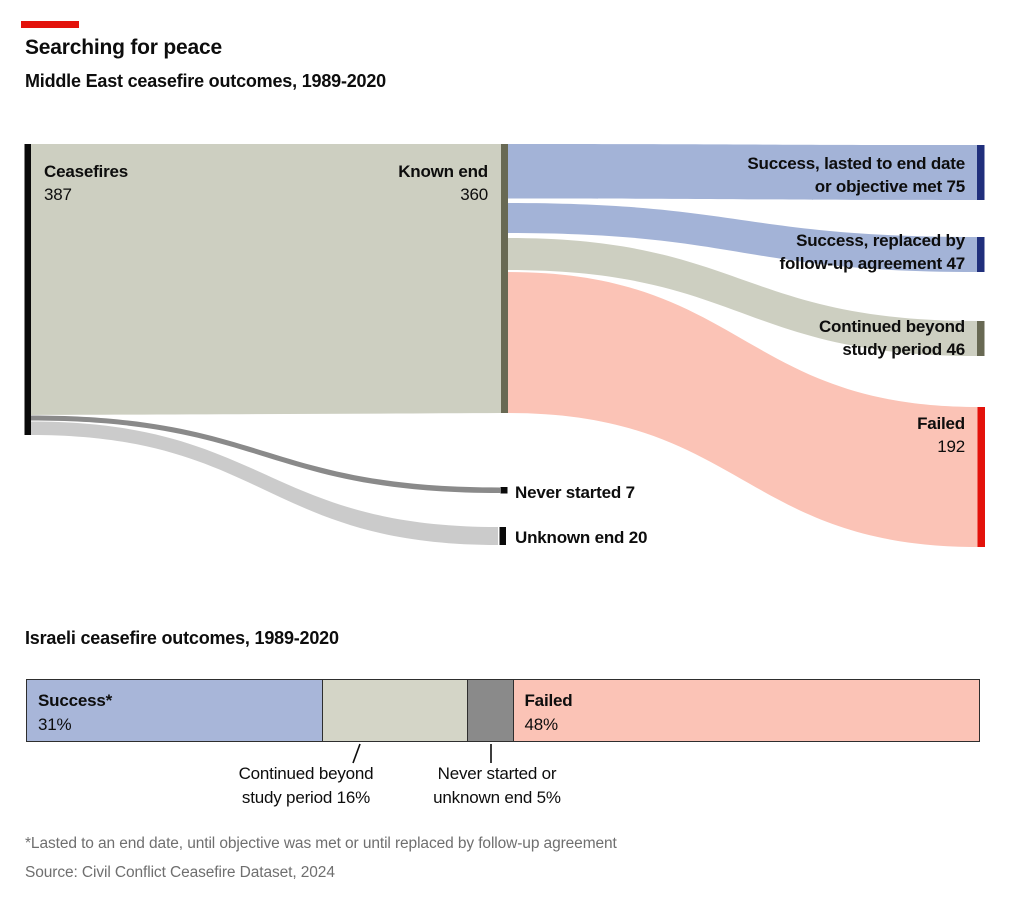  Describe the element at coordinates (356, 753) in the screenshot. I see `tick-continued` at that location.